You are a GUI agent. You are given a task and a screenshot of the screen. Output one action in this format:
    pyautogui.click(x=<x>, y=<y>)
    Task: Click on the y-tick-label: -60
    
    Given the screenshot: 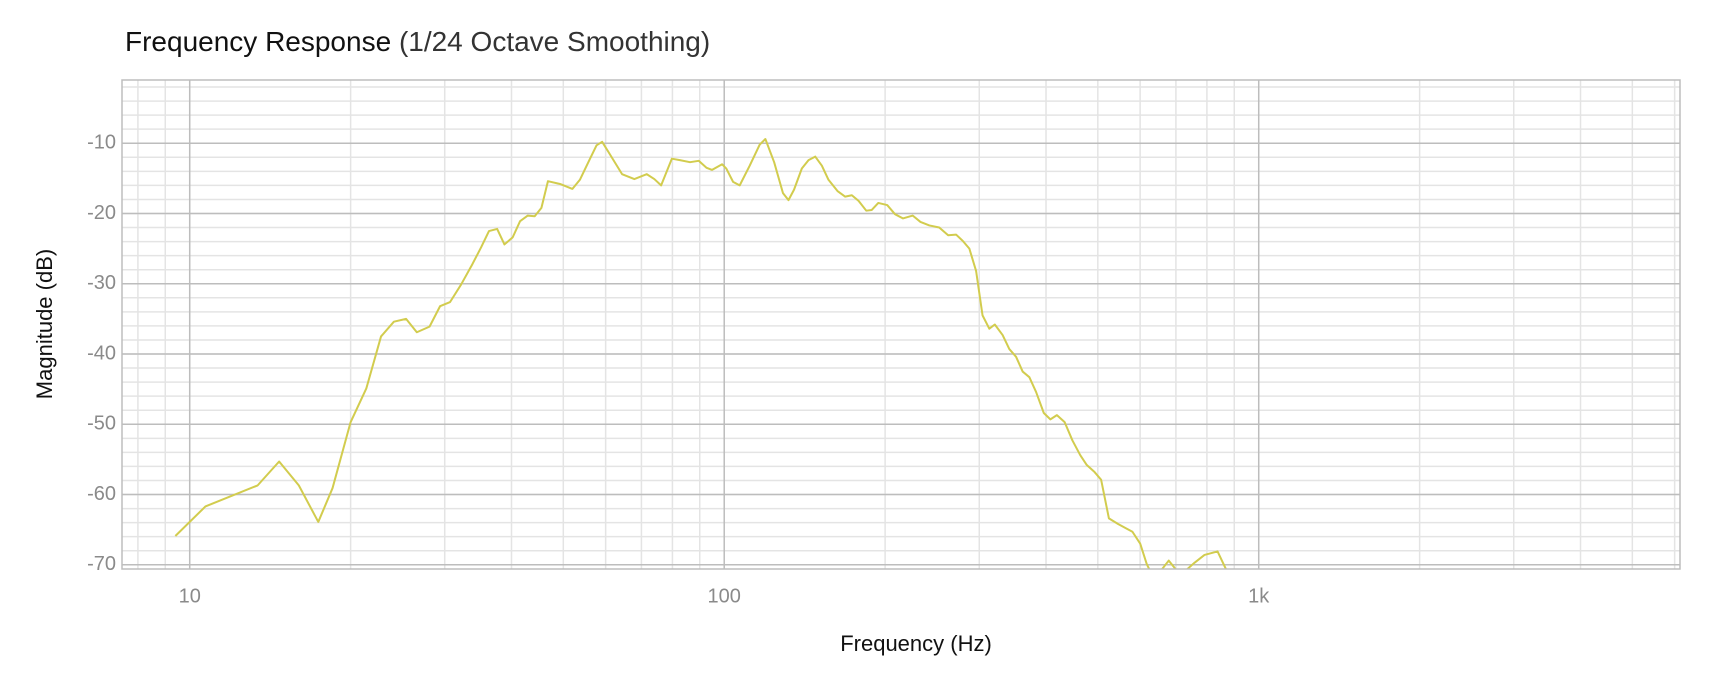 What is the action you would take?
    pyautogui.click(x=101, y=494)
    